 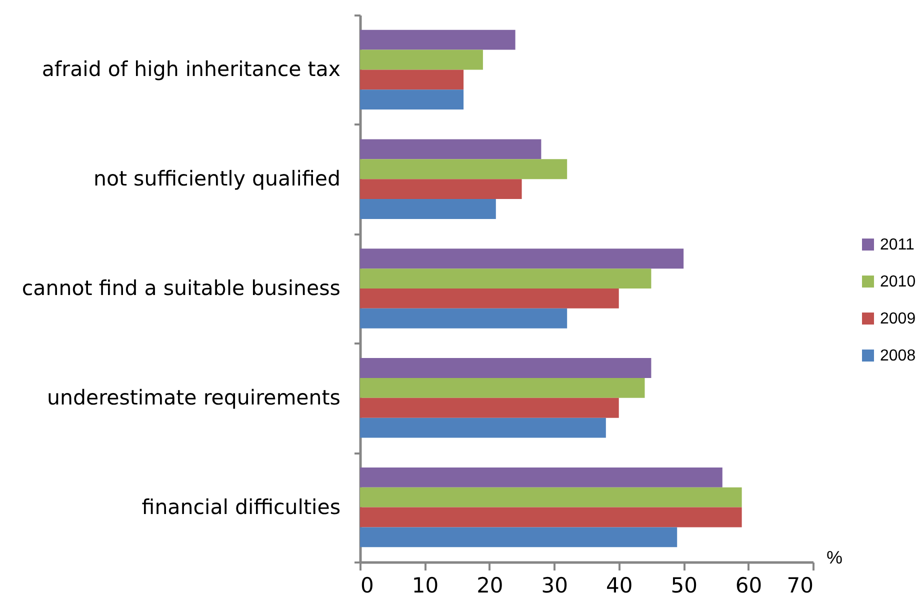 What do you see at coordinates (898, 319) in the screenshot?
I see `legend-label: 2009` at bounding box center [898, 319].